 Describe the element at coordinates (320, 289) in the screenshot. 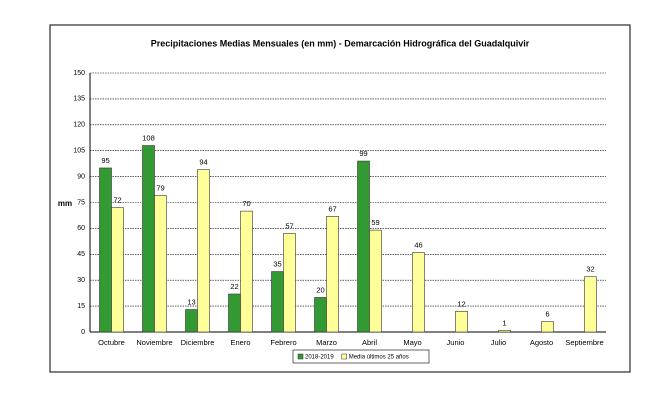

I see `data-label: 20` at that location.